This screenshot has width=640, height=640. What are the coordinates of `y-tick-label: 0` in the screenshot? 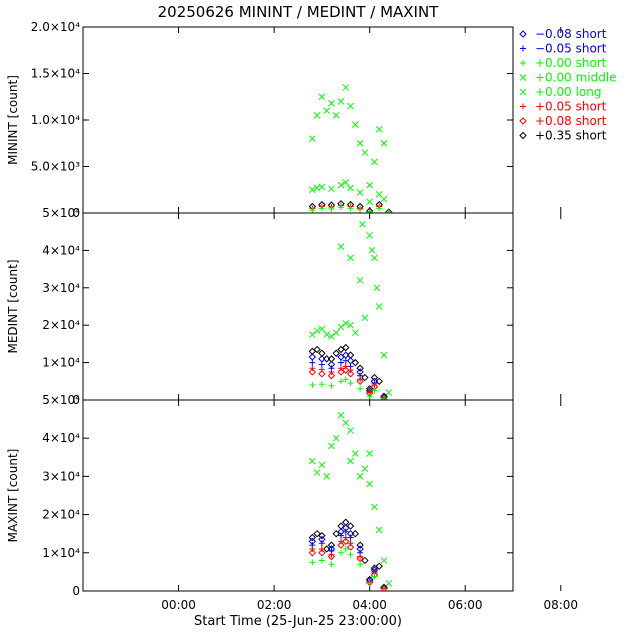 It's located at (76, 400).